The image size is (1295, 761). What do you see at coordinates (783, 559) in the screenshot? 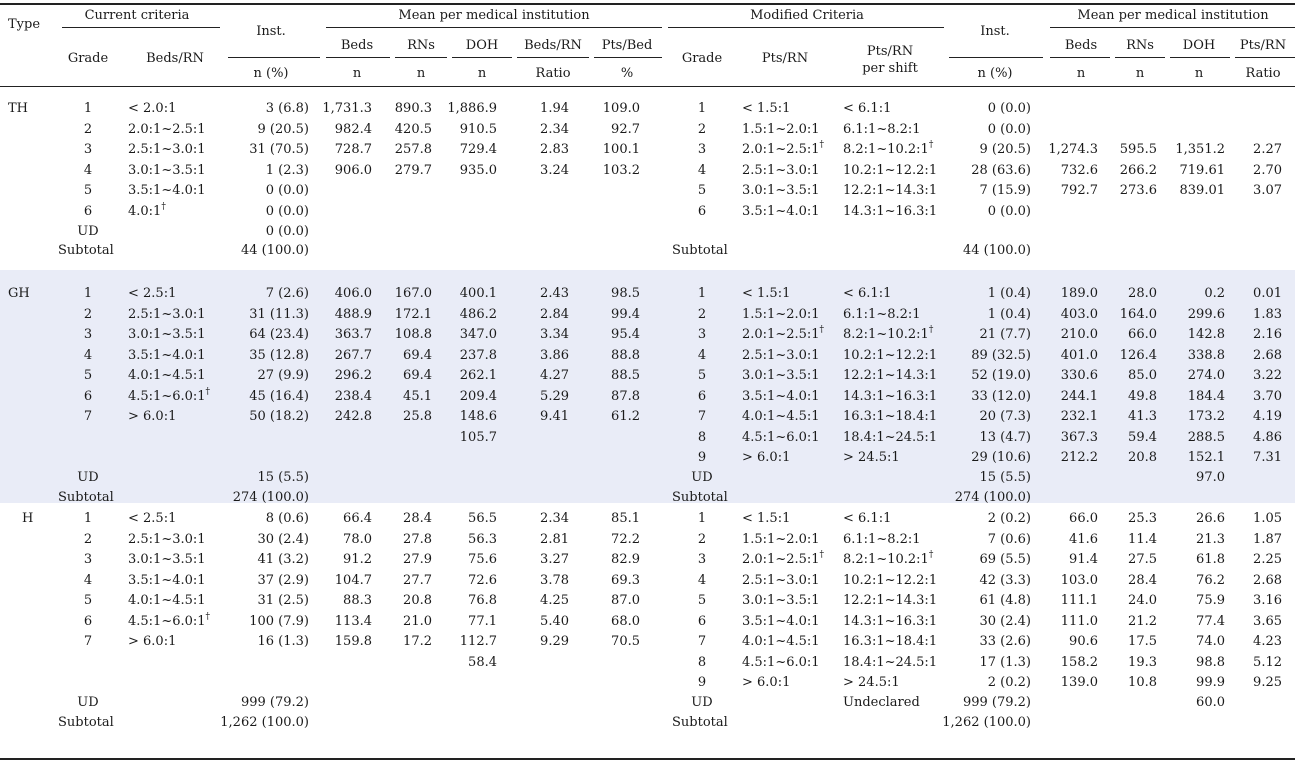
I see `modified-pts-rn-range: 2.0:1~2.5:1†` at bounding box center [783, 559].